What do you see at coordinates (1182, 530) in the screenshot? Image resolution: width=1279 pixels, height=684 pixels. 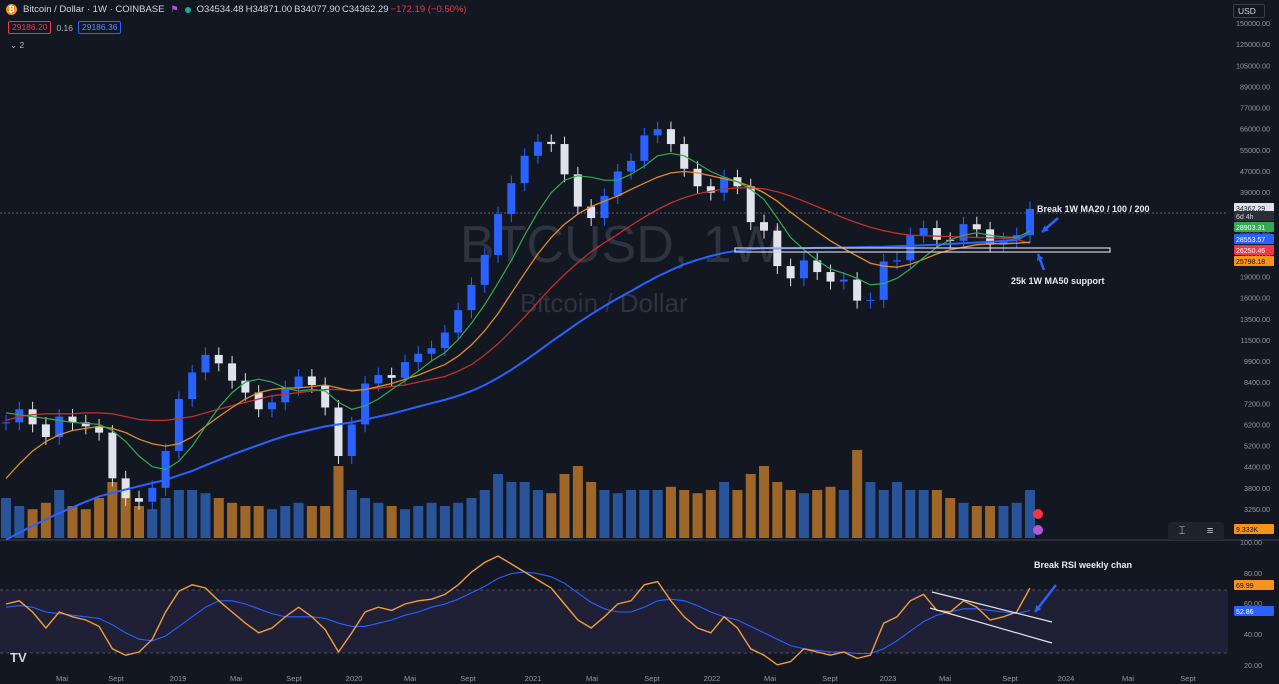 I see `text-cursor-icon: ⌶` at bounding box center [1182, 530].